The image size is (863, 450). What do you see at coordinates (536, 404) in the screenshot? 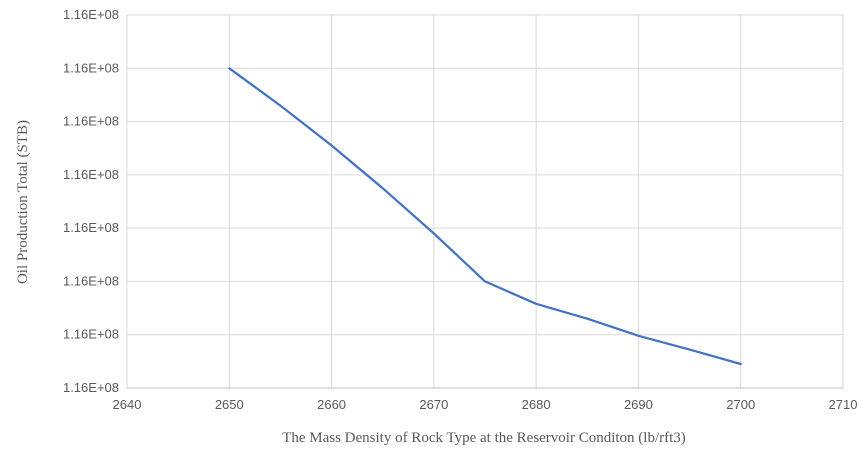
I see `x-tick-label: 2680` at bounding box center [536, 404].